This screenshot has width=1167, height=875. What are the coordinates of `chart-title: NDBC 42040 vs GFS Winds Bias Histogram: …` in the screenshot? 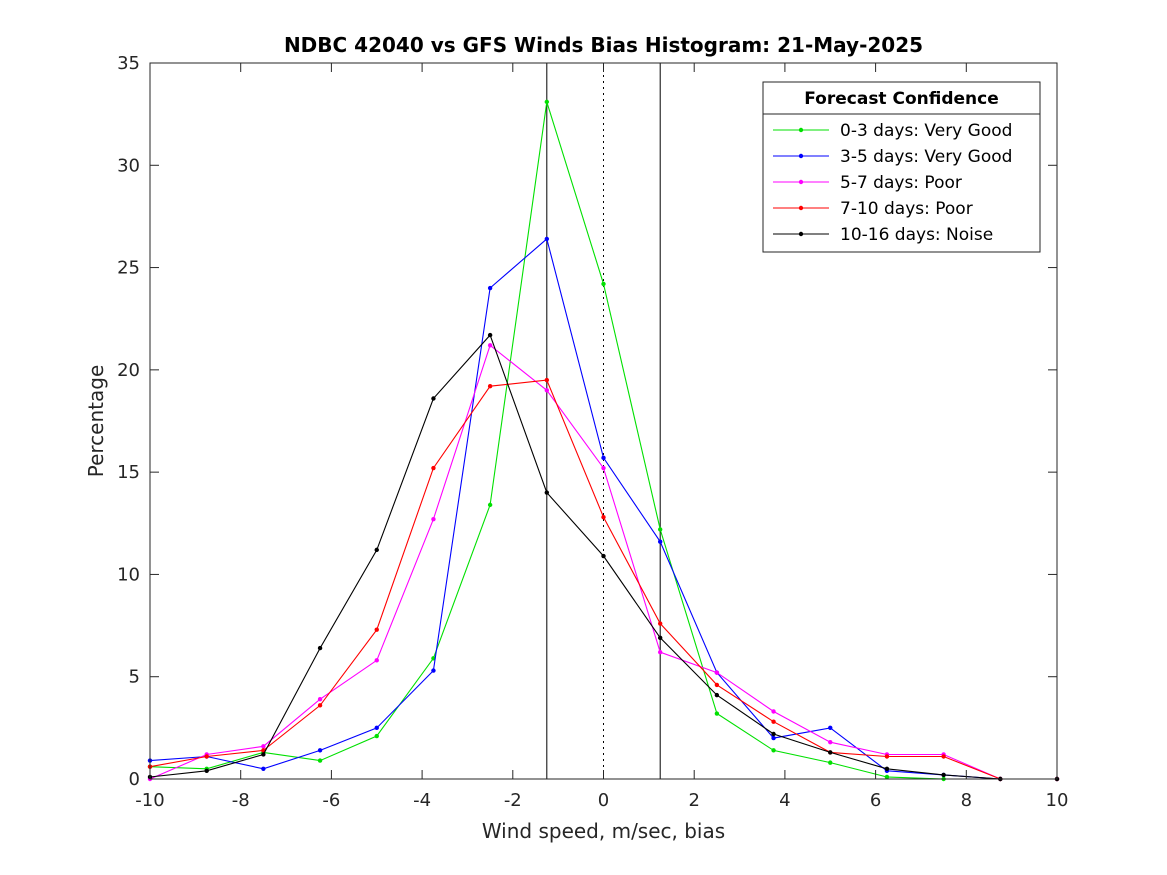 It's located at (603, 45).